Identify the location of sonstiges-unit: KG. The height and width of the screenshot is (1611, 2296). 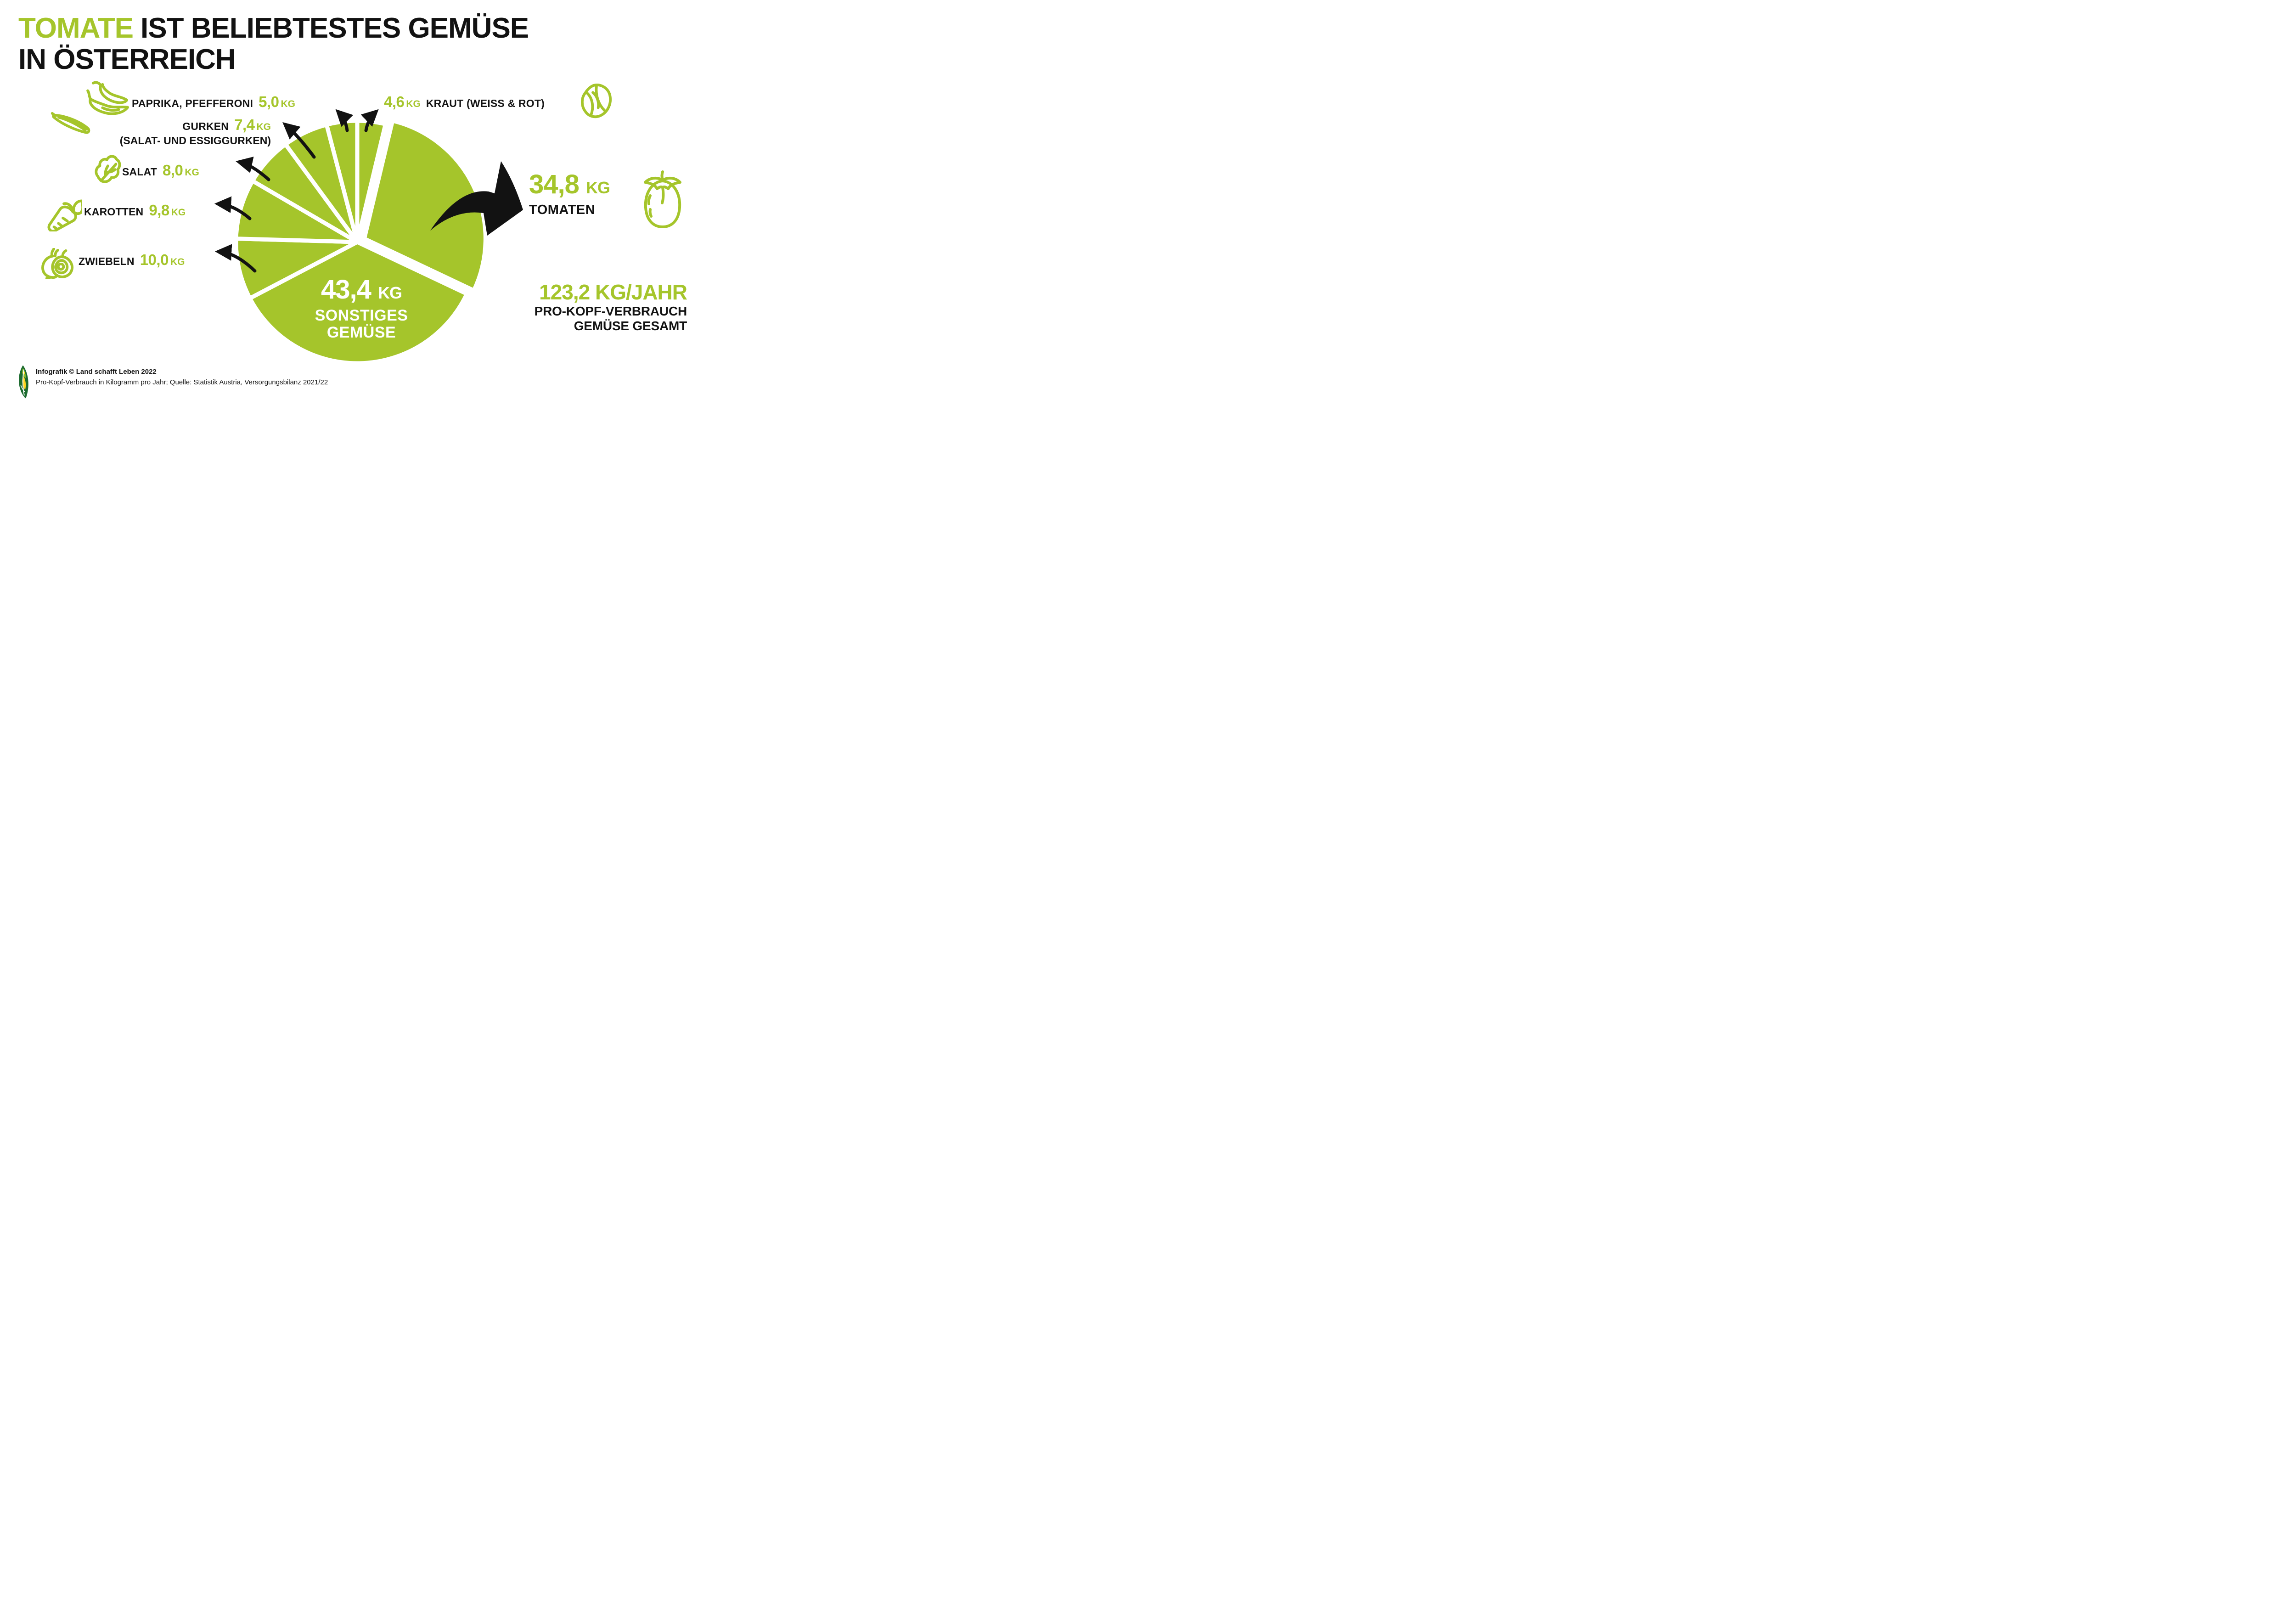
(390, 292).